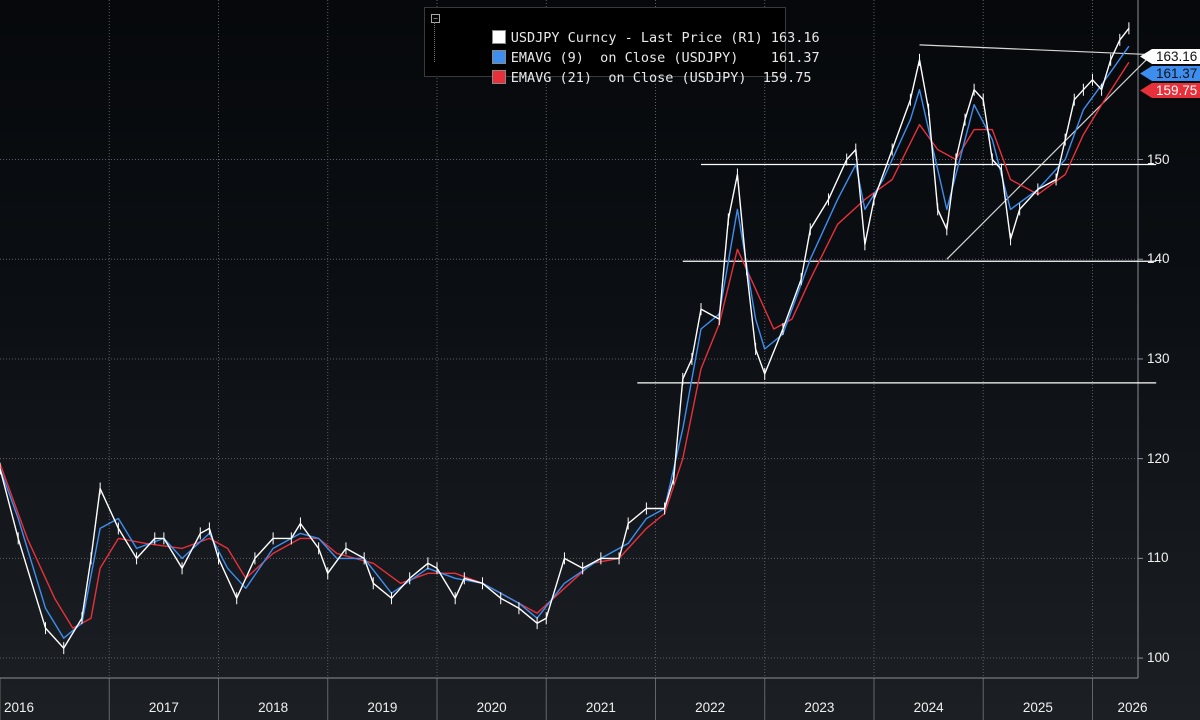 The image size is (1200, 720). What do you see at coordinates (19, 707) in the screenshot?
I see `x-tick-label: 2016` at bounding box center [19, 707].